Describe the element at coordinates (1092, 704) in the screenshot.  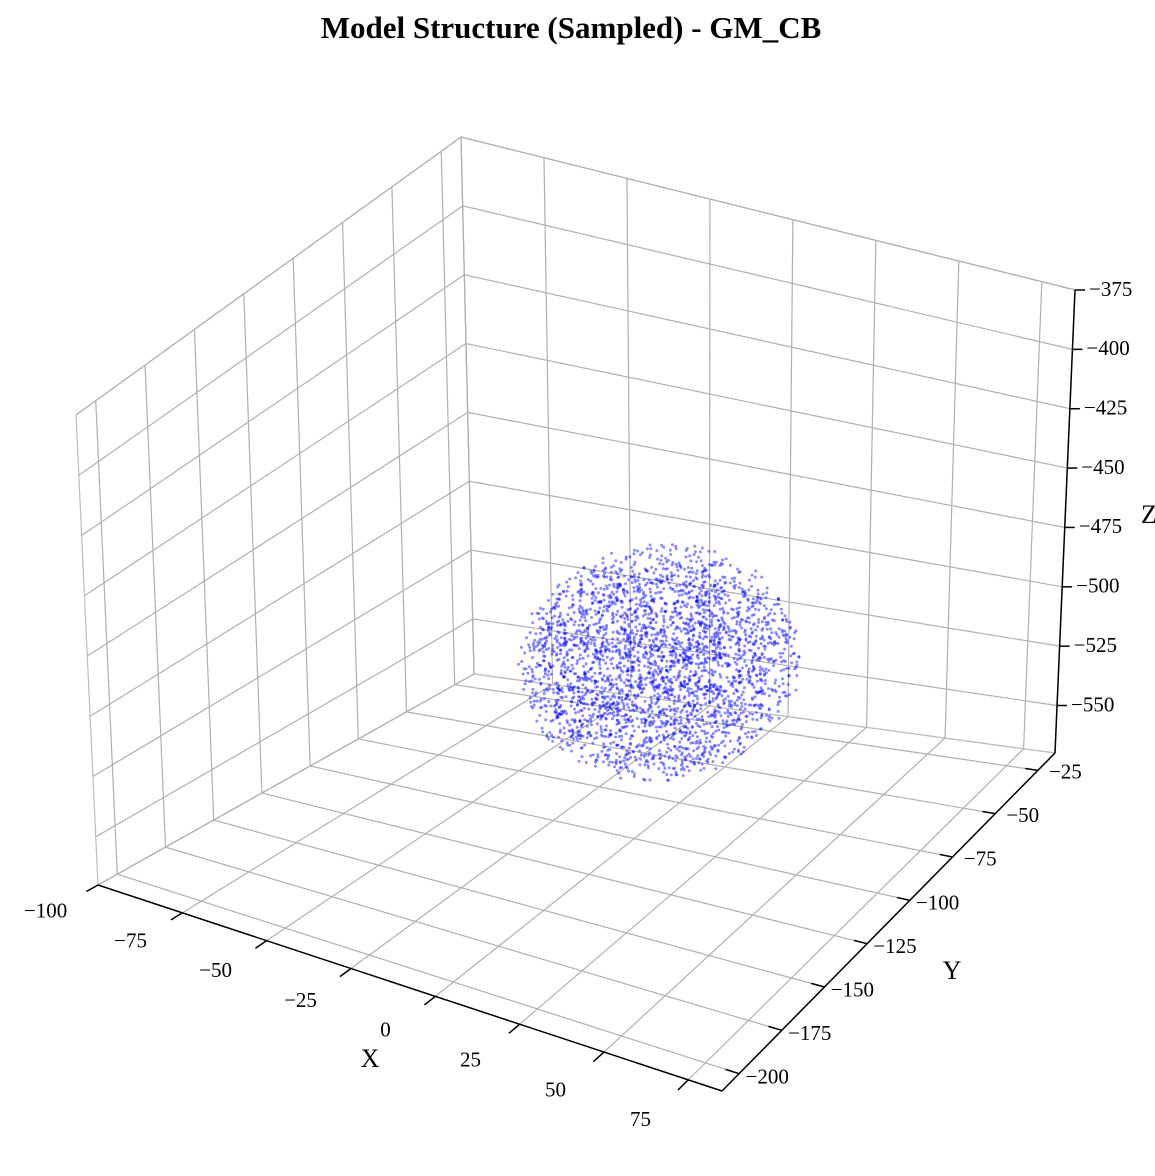
I see `z-tick-label: −550` at that location.